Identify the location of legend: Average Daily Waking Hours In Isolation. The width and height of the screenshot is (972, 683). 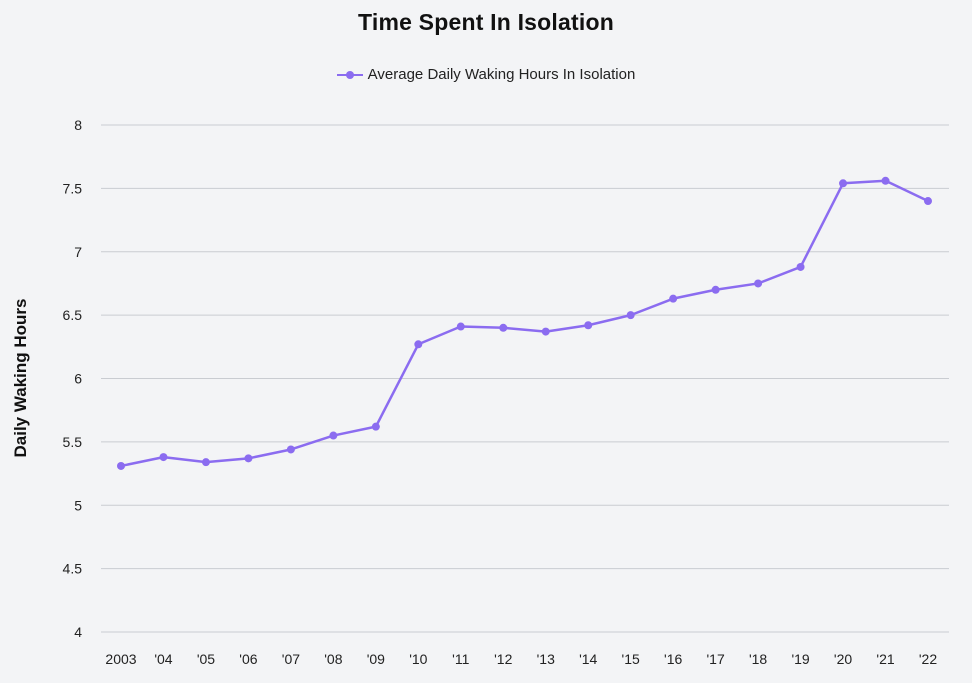
(486, 74).